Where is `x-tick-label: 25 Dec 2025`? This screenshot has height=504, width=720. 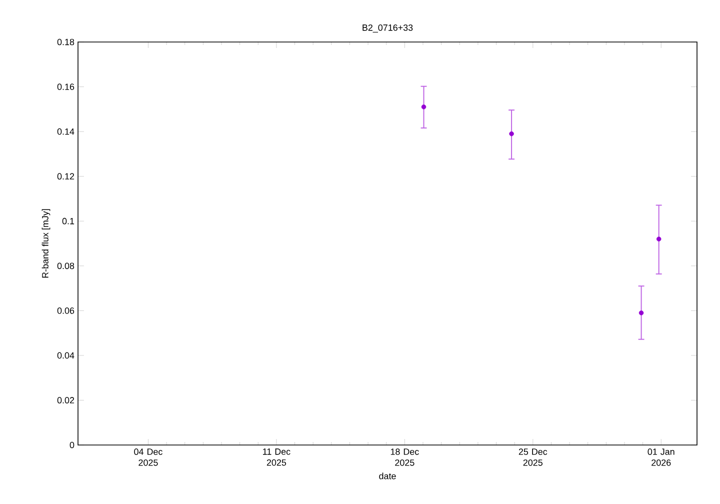 x-tick-label: 25 Dec 2025 is located at coordinates (533, 457).